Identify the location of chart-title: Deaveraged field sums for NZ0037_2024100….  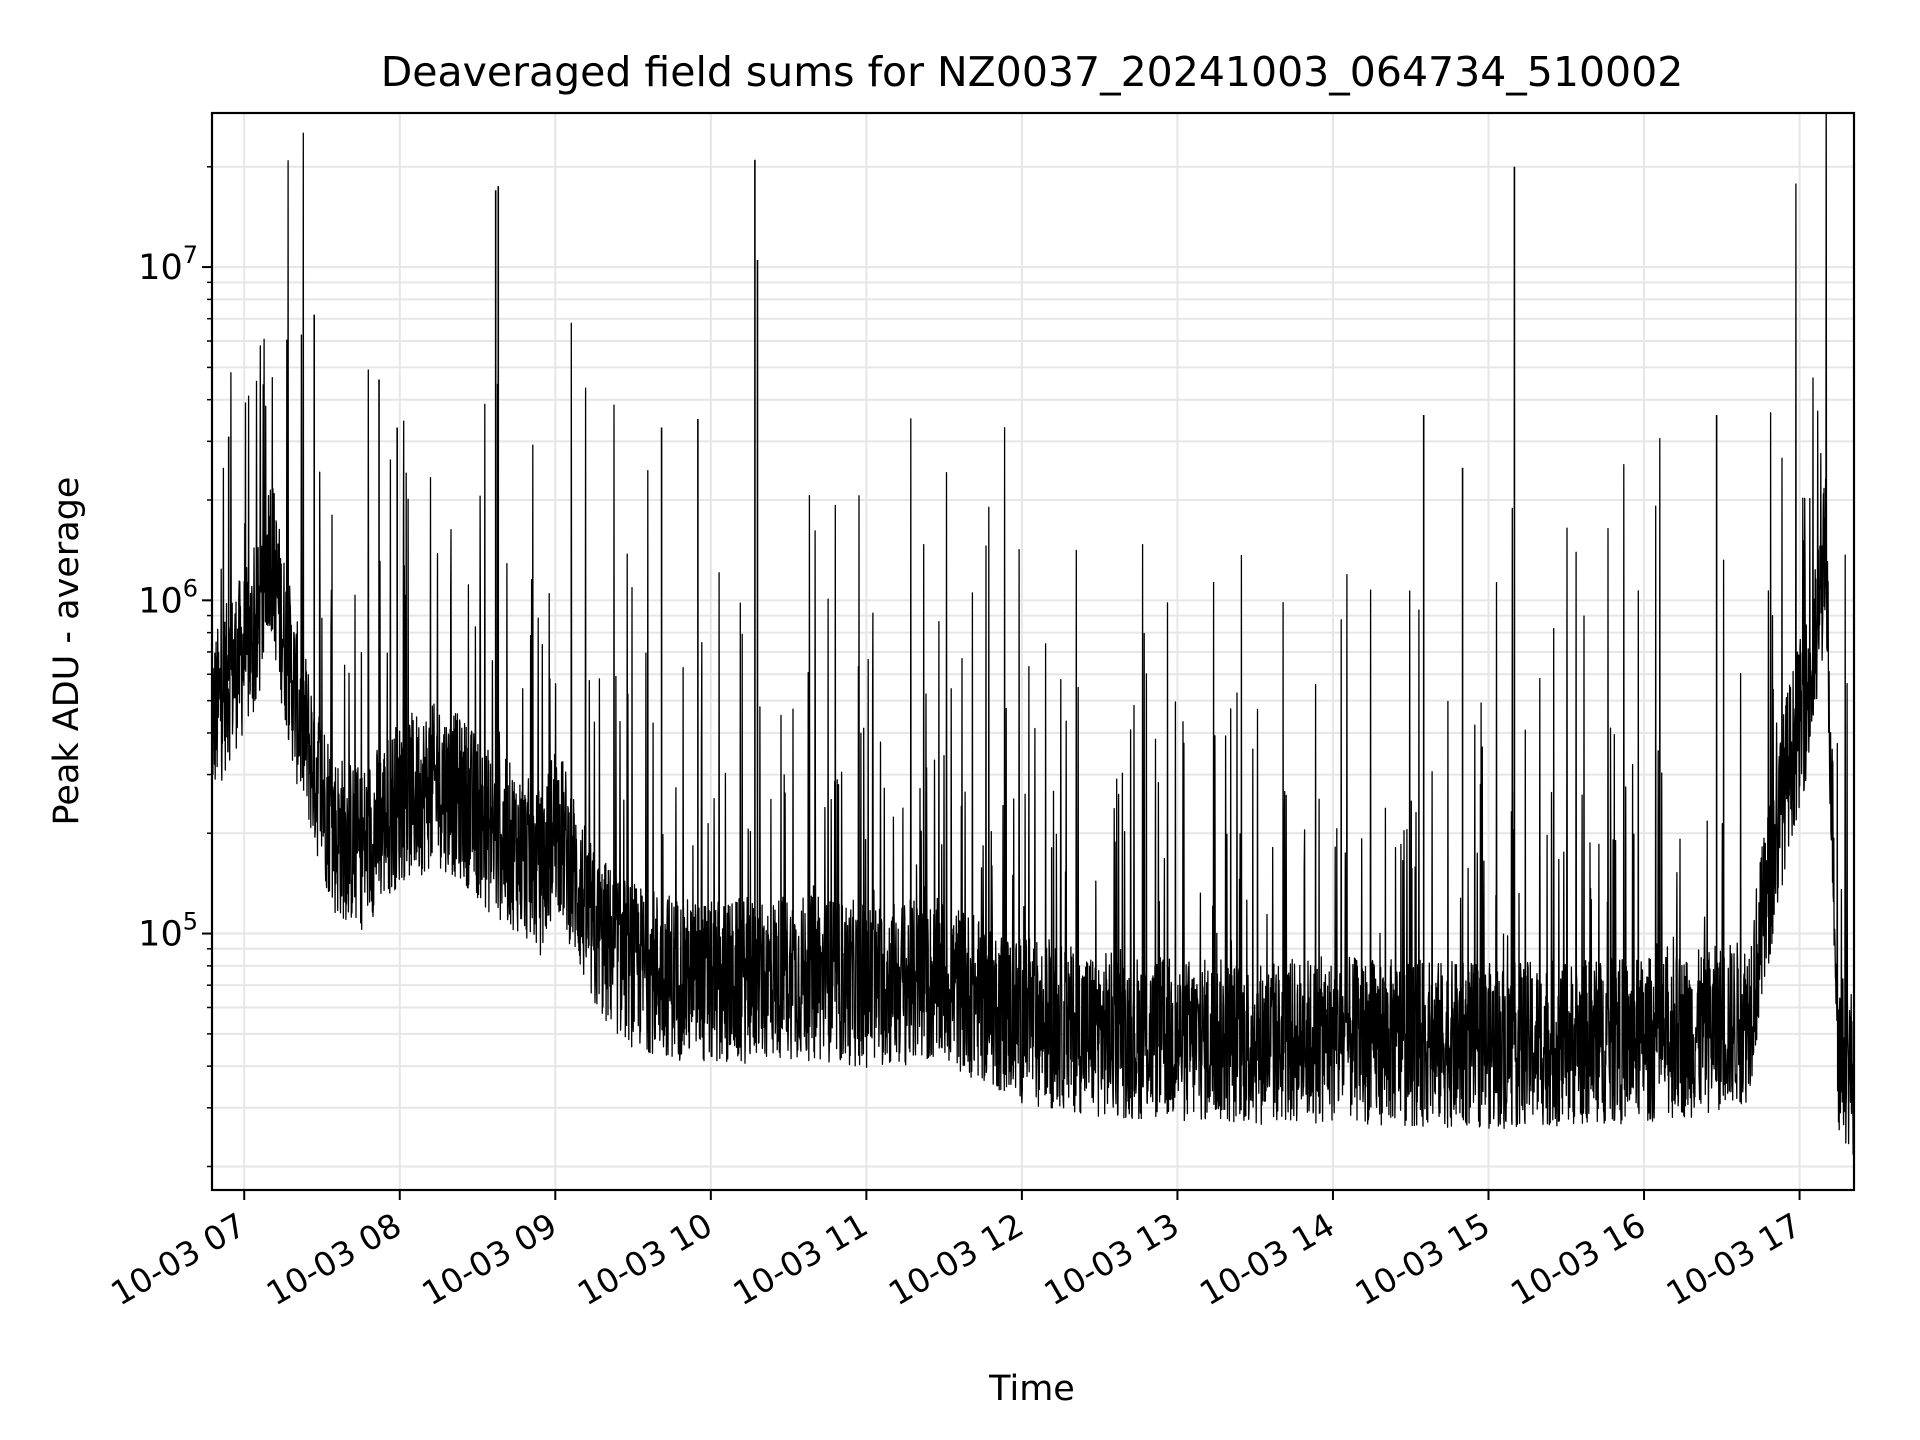
(1032, 72).